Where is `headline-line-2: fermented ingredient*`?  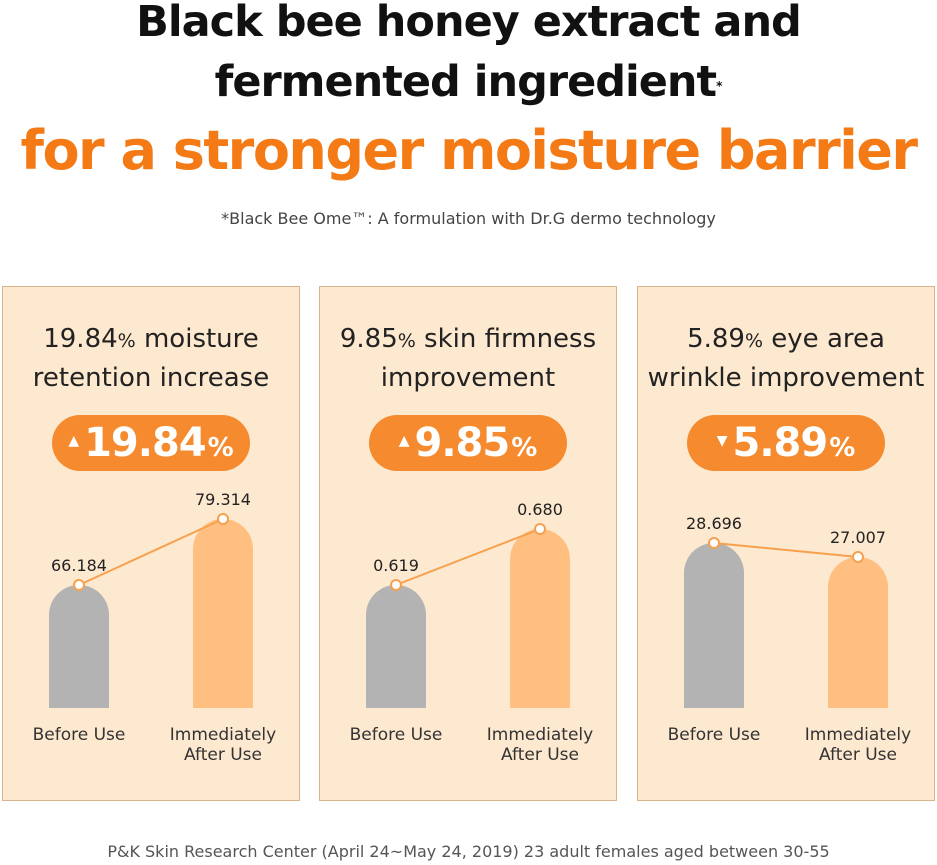 headline-line-2: fermented ingredient* is located at coordinates (468, 82).